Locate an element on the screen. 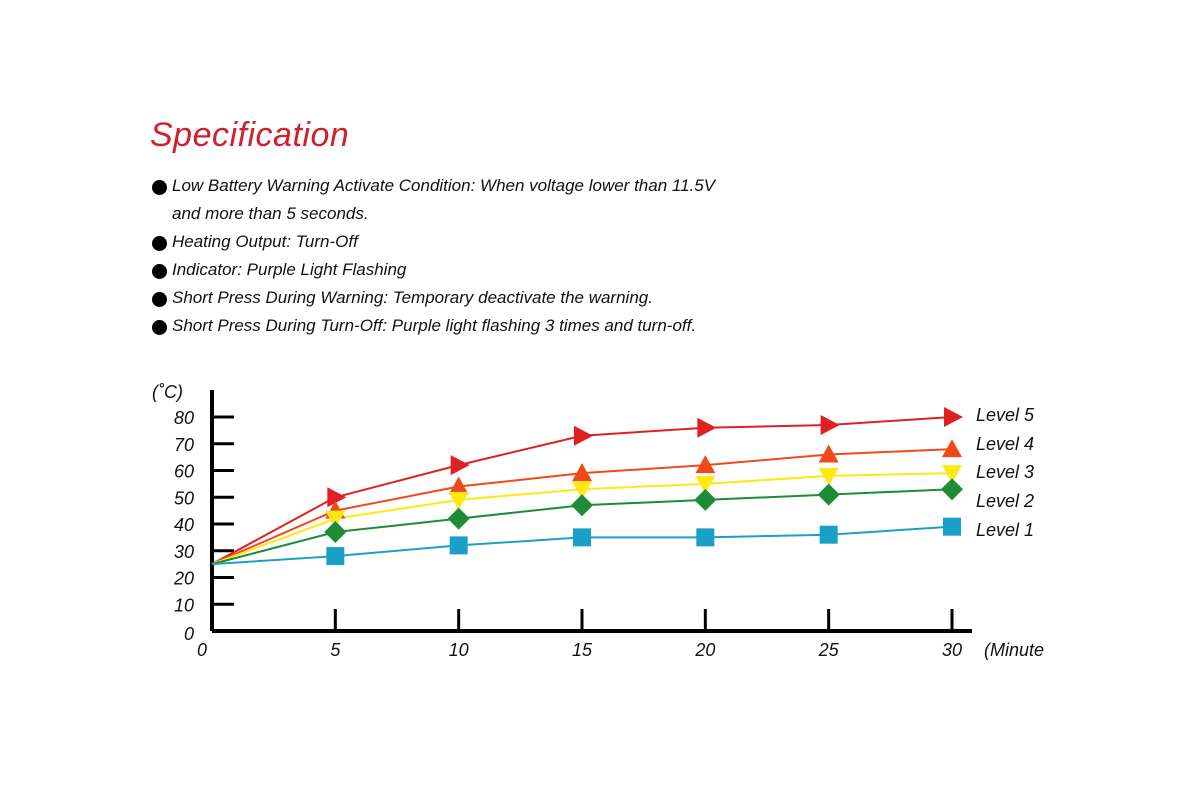  y-tick-label: 20 is located at coordinates (183, 579).